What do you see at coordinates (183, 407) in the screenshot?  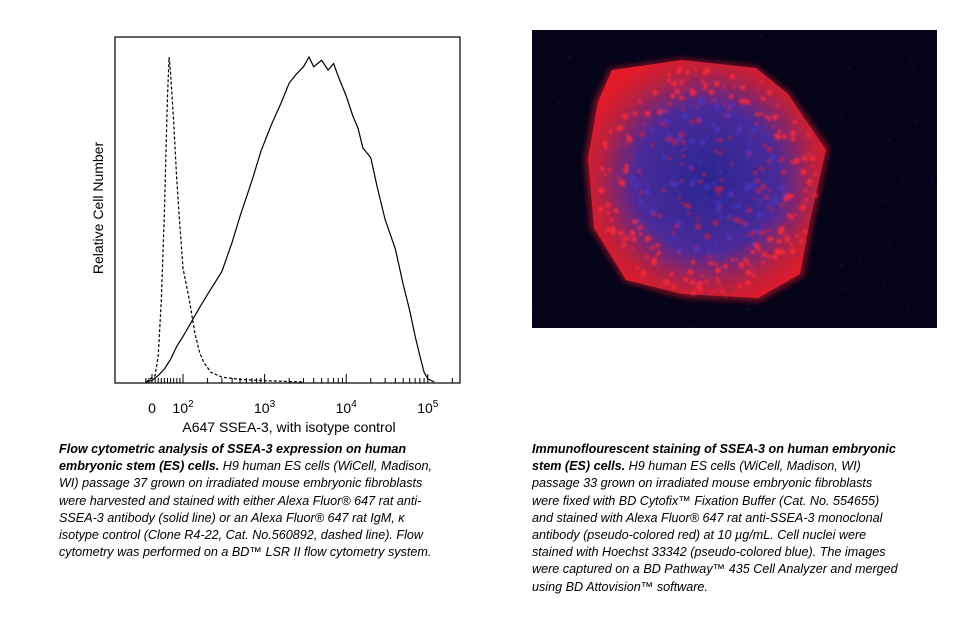 I see `x-tick-label: 102` at bounding box center [183, 407].